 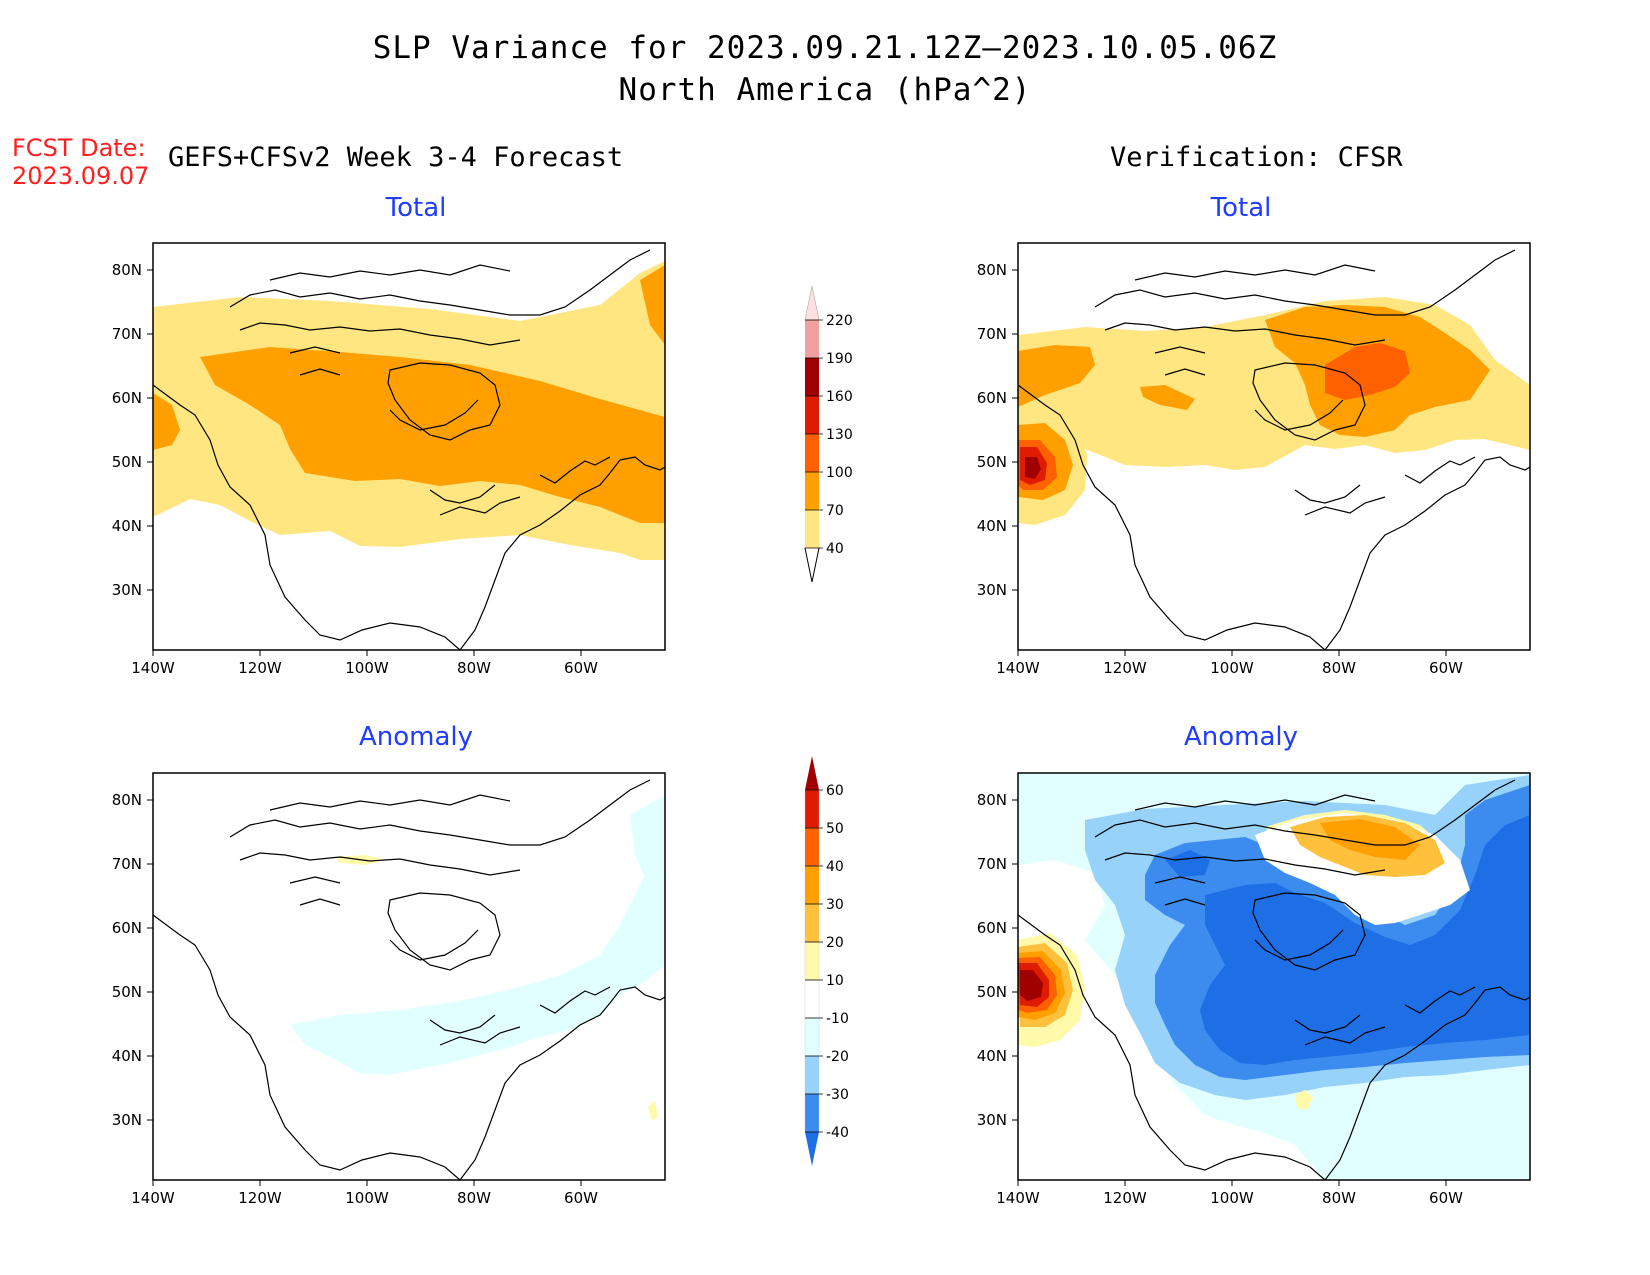 I want to click on fcst-total-map: 80N 70N 60N 50N 40N 30N 140W 120W 100W 80W 60W, so click(x=389, y=458).